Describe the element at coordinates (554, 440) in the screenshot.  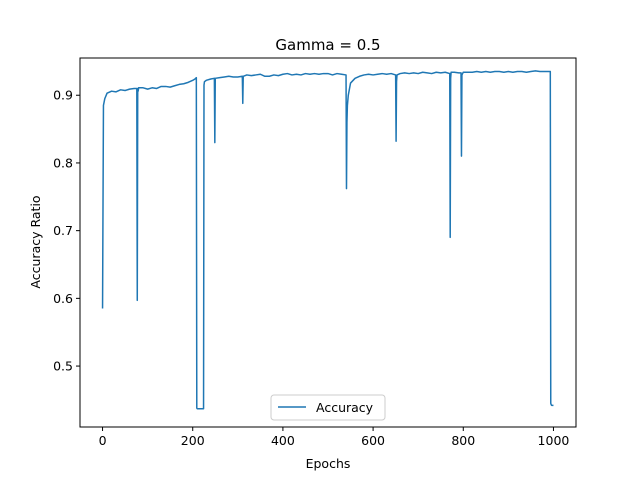
I see `x-tick-label: 1000` at that location.